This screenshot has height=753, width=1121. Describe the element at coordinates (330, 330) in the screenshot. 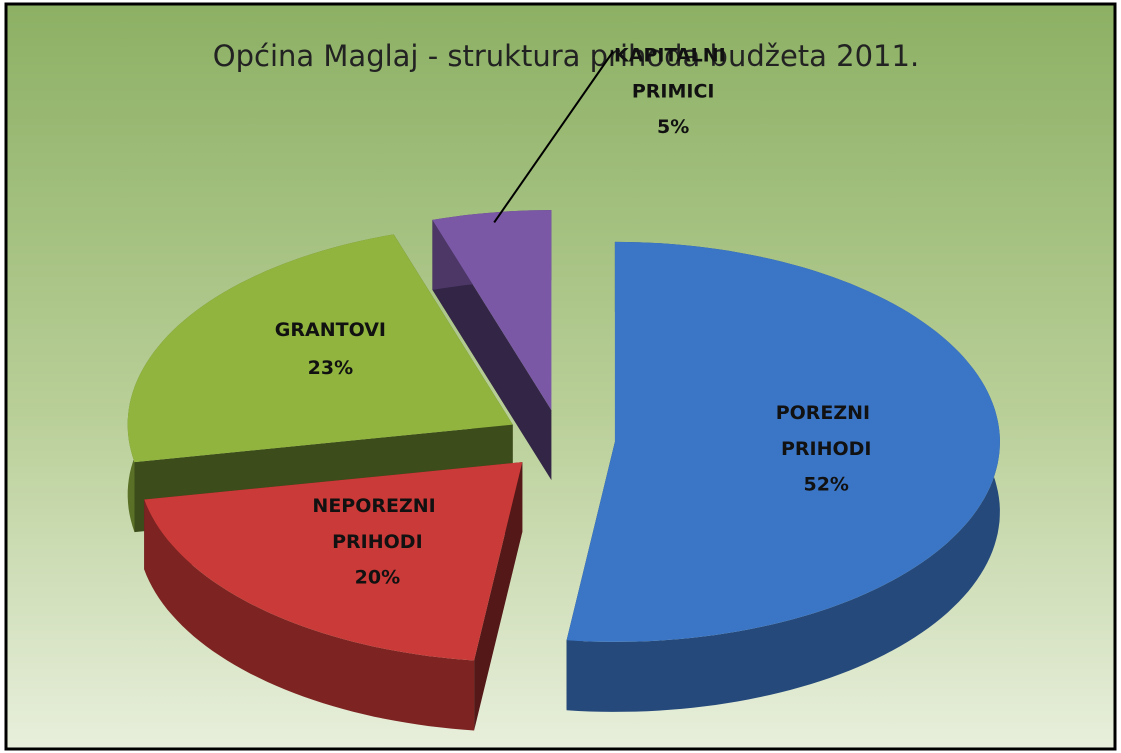

I see `category-label: GRANTOVI` at that location.